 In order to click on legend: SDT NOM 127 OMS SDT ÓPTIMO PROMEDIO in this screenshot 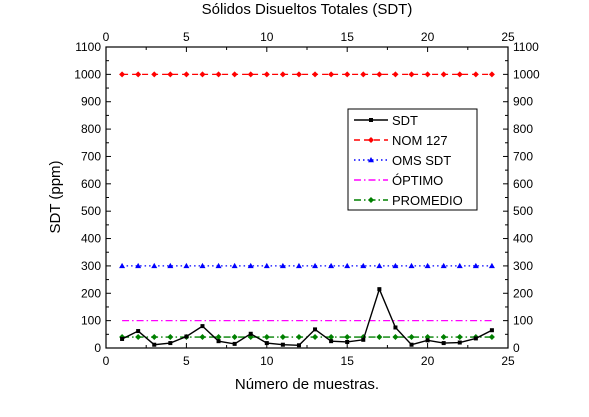, I will do `click(412, 159)`.